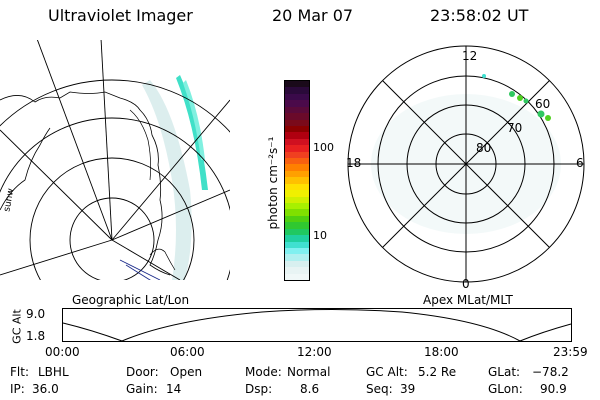  Describe the element at coordinates (9, 200) in the screenshot. I see `coast-label: sunw` at that location.